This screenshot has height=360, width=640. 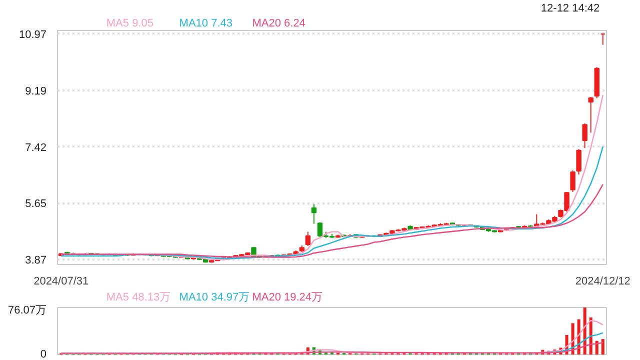 What do you see at coordinates (206, 24) in the screenshot?
I see `text: MA10 7.43` at bounding box center [206, 24].